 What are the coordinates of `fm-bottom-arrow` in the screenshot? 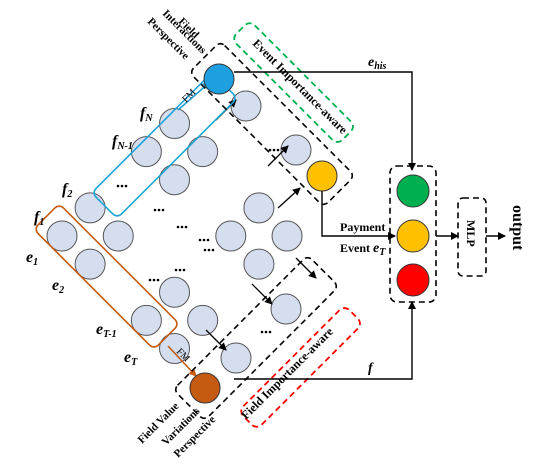 It's located at (182, 361).